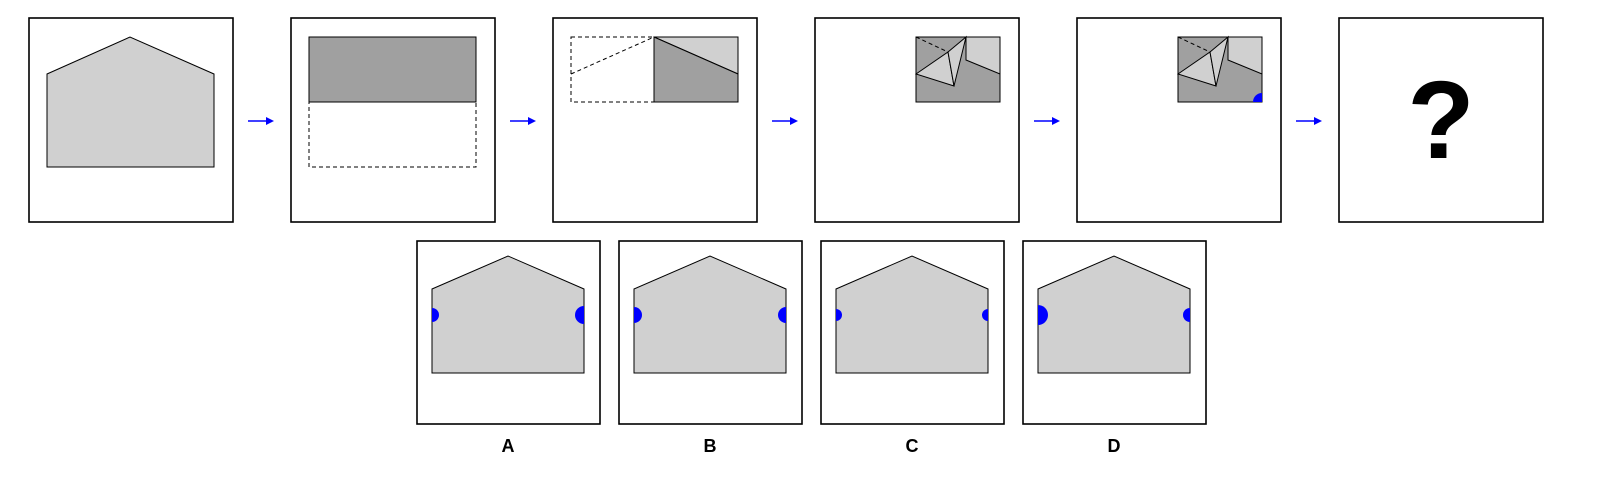  What do you see at coordinates (710, 446) in the screenshot?
I see `option-b-label: B` at bounding box center [710, 446].